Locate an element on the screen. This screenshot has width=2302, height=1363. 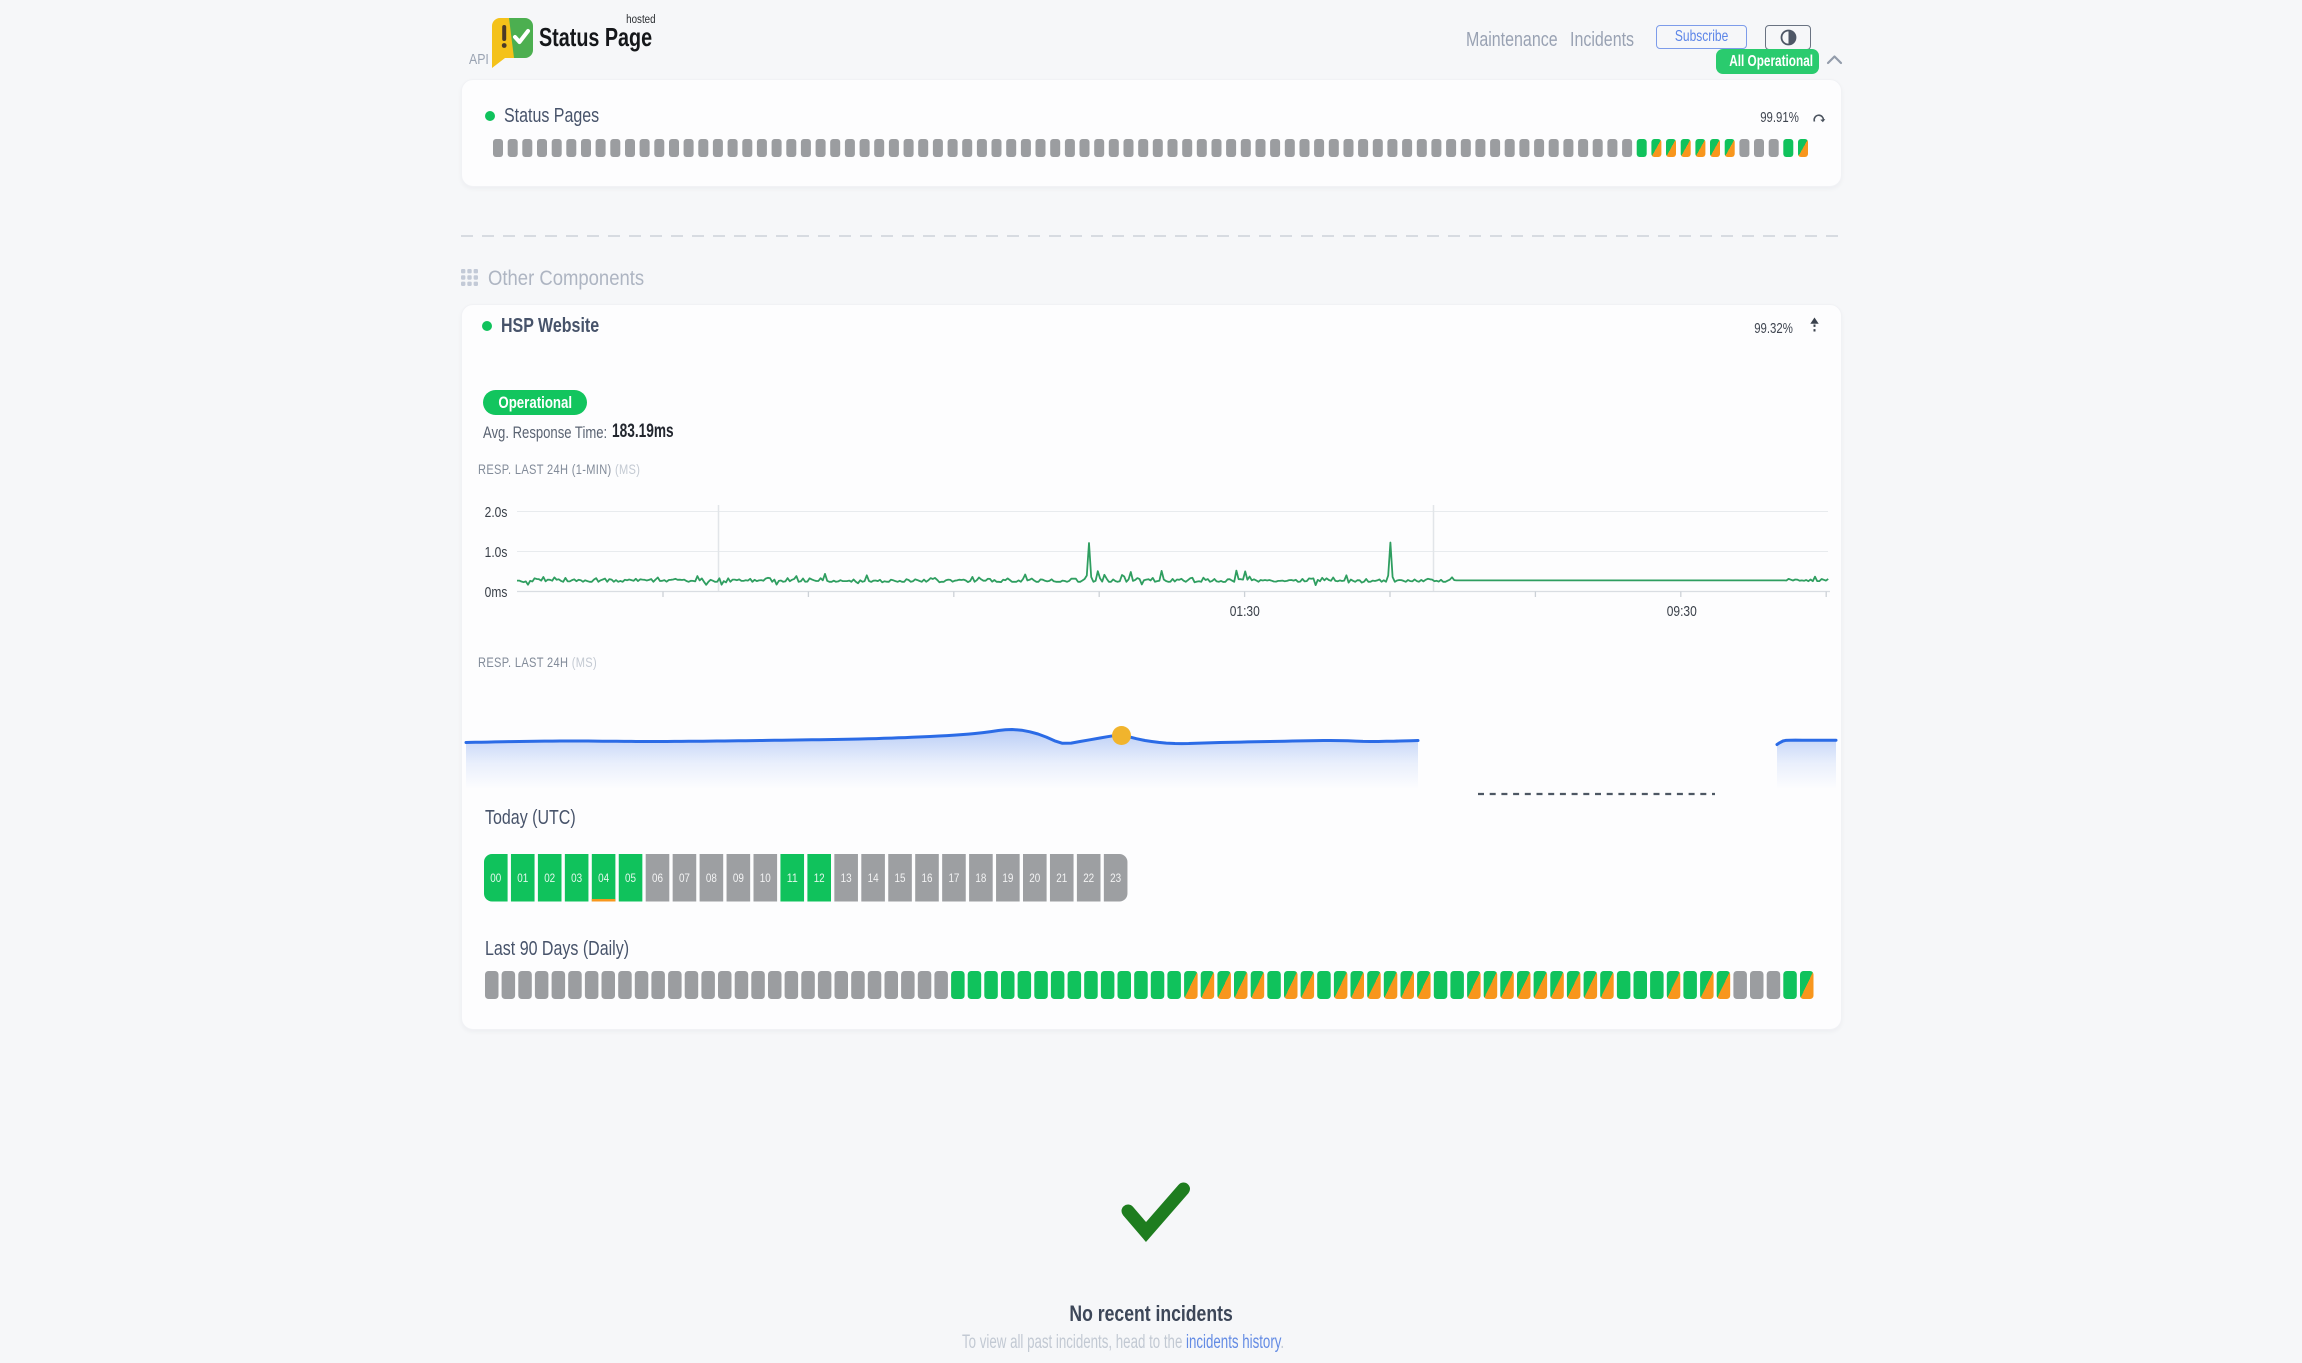
svg-text: 13 is located at coordinates (846, 878).